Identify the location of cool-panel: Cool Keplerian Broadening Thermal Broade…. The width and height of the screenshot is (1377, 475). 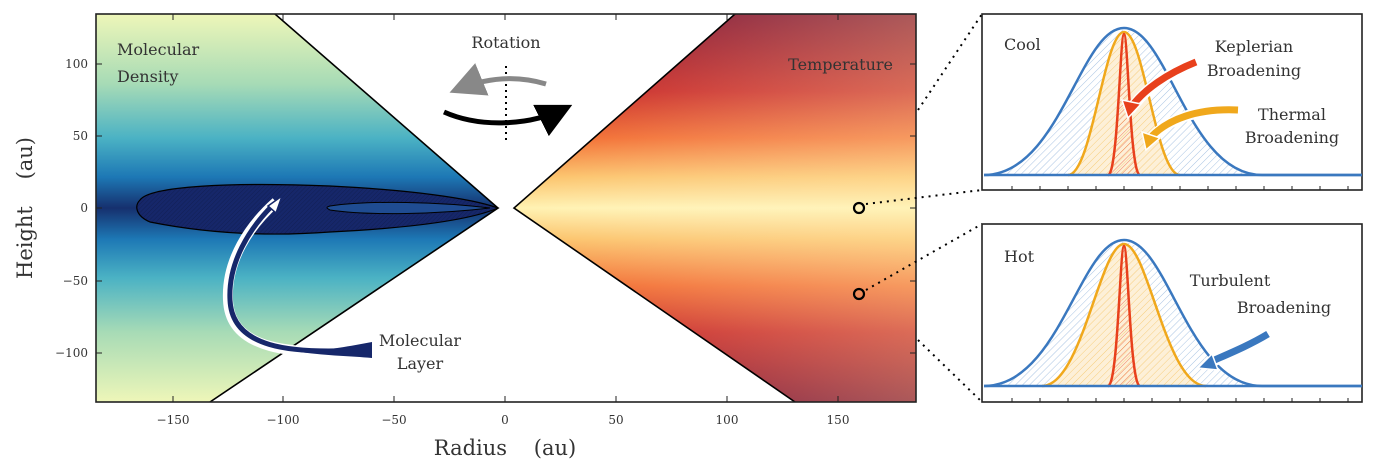
(1172, 102).